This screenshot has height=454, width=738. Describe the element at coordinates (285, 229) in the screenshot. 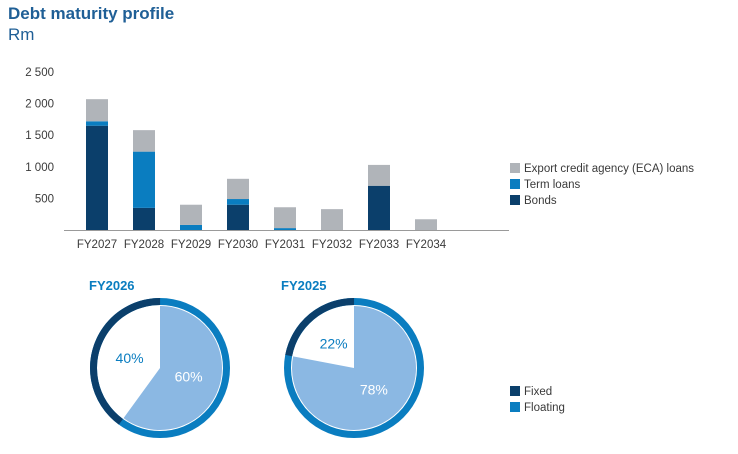

I see `bar-term-loans-fy2031` at that location.